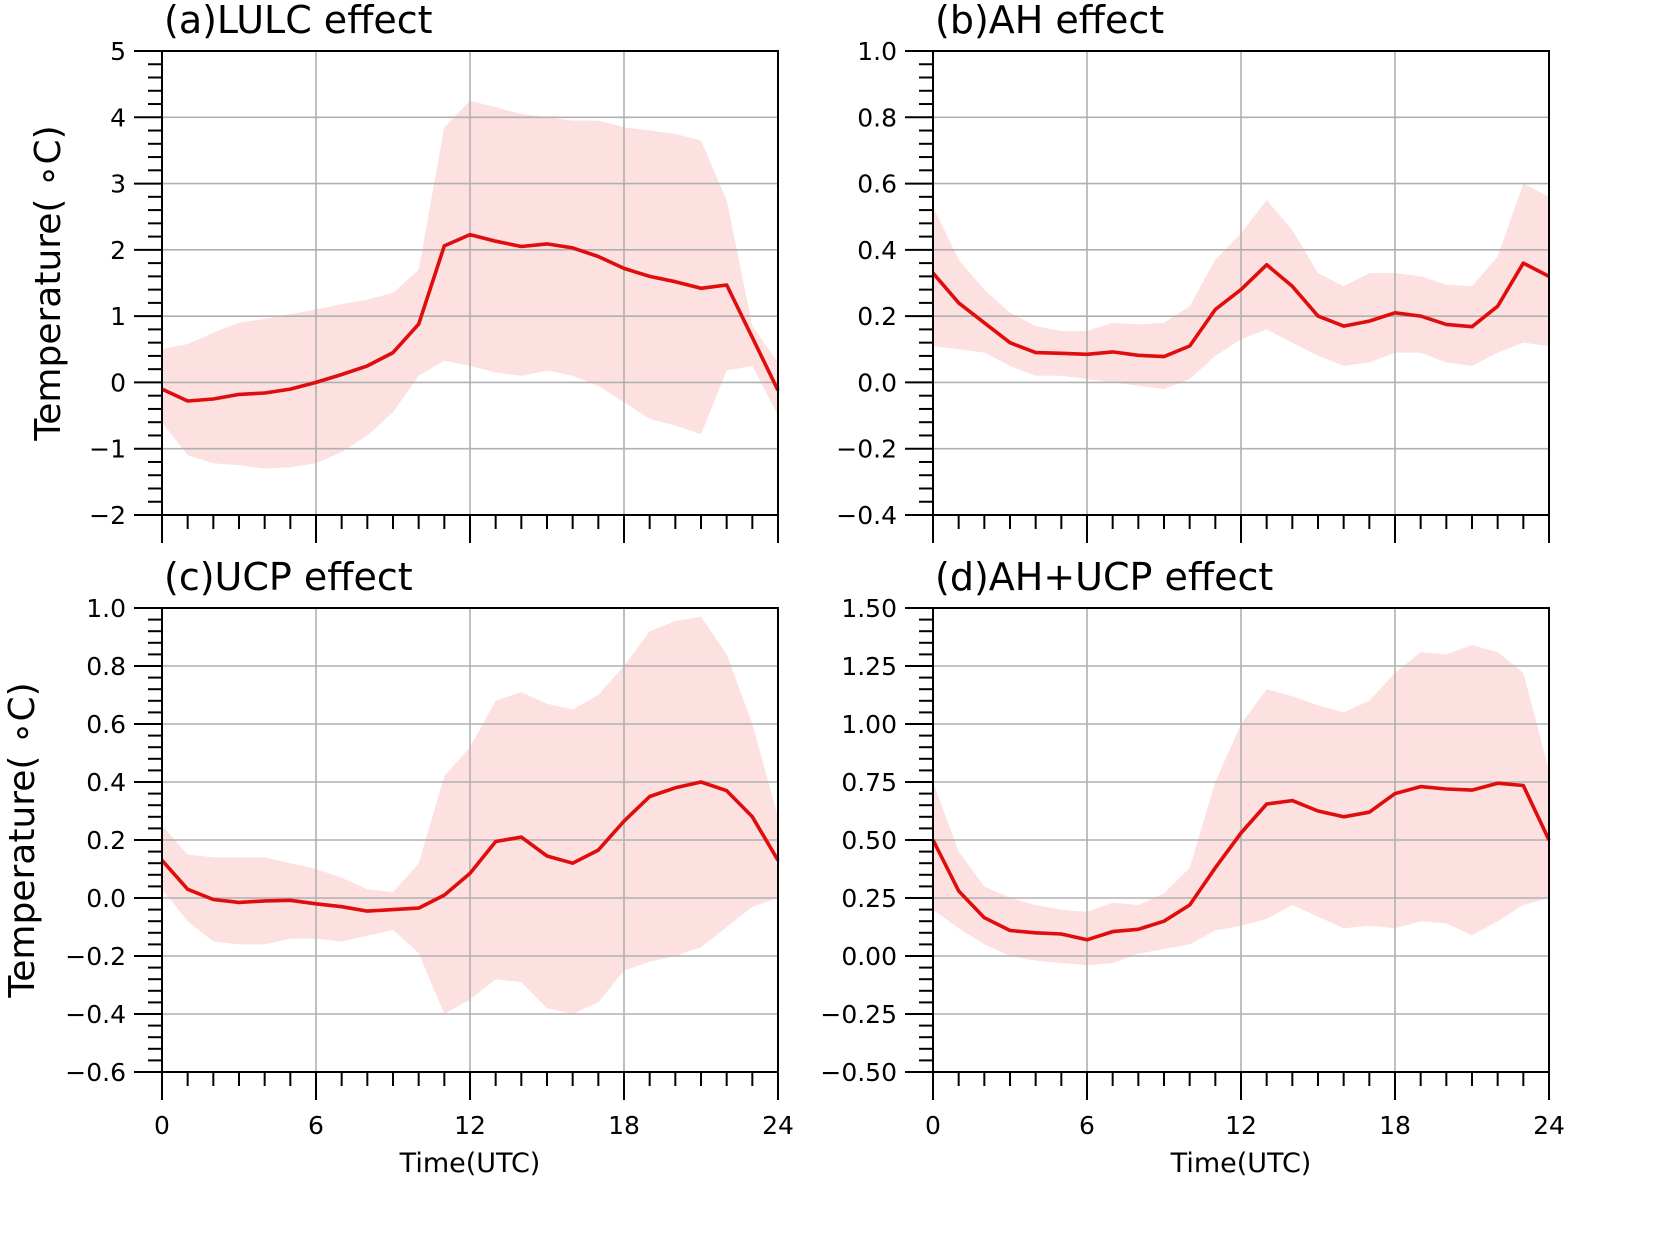 The image size is (1655, 1247). I want to click on y-tick-label: 1.00, so click(869, 724).